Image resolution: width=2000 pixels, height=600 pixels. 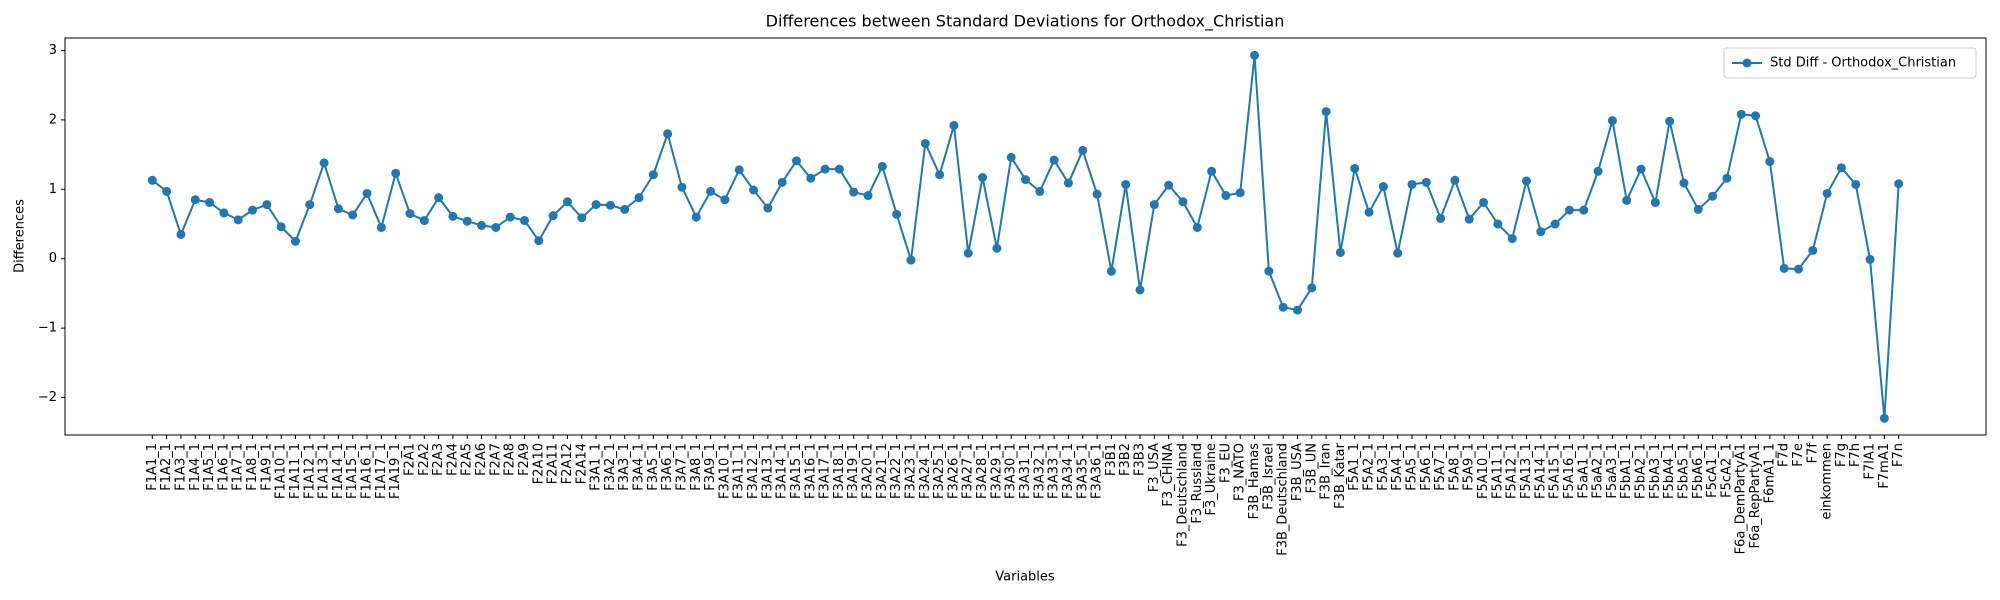 What do you see at coordinates (1140, 459) in the screenshot?
I see `x-tick-label: F3B3` at bounding box center [1140, 459].